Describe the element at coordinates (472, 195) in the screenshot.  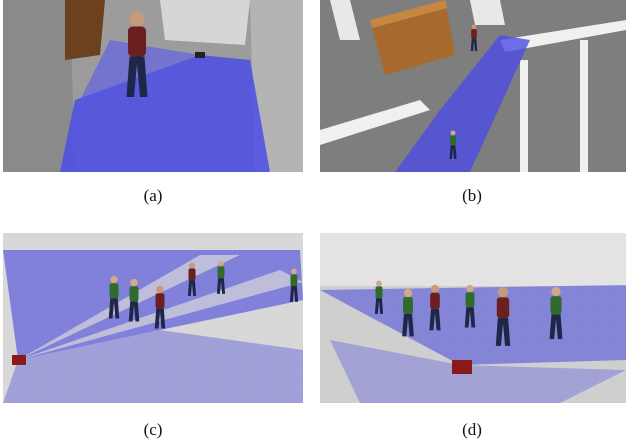
I see `caption: (b)` at that location.